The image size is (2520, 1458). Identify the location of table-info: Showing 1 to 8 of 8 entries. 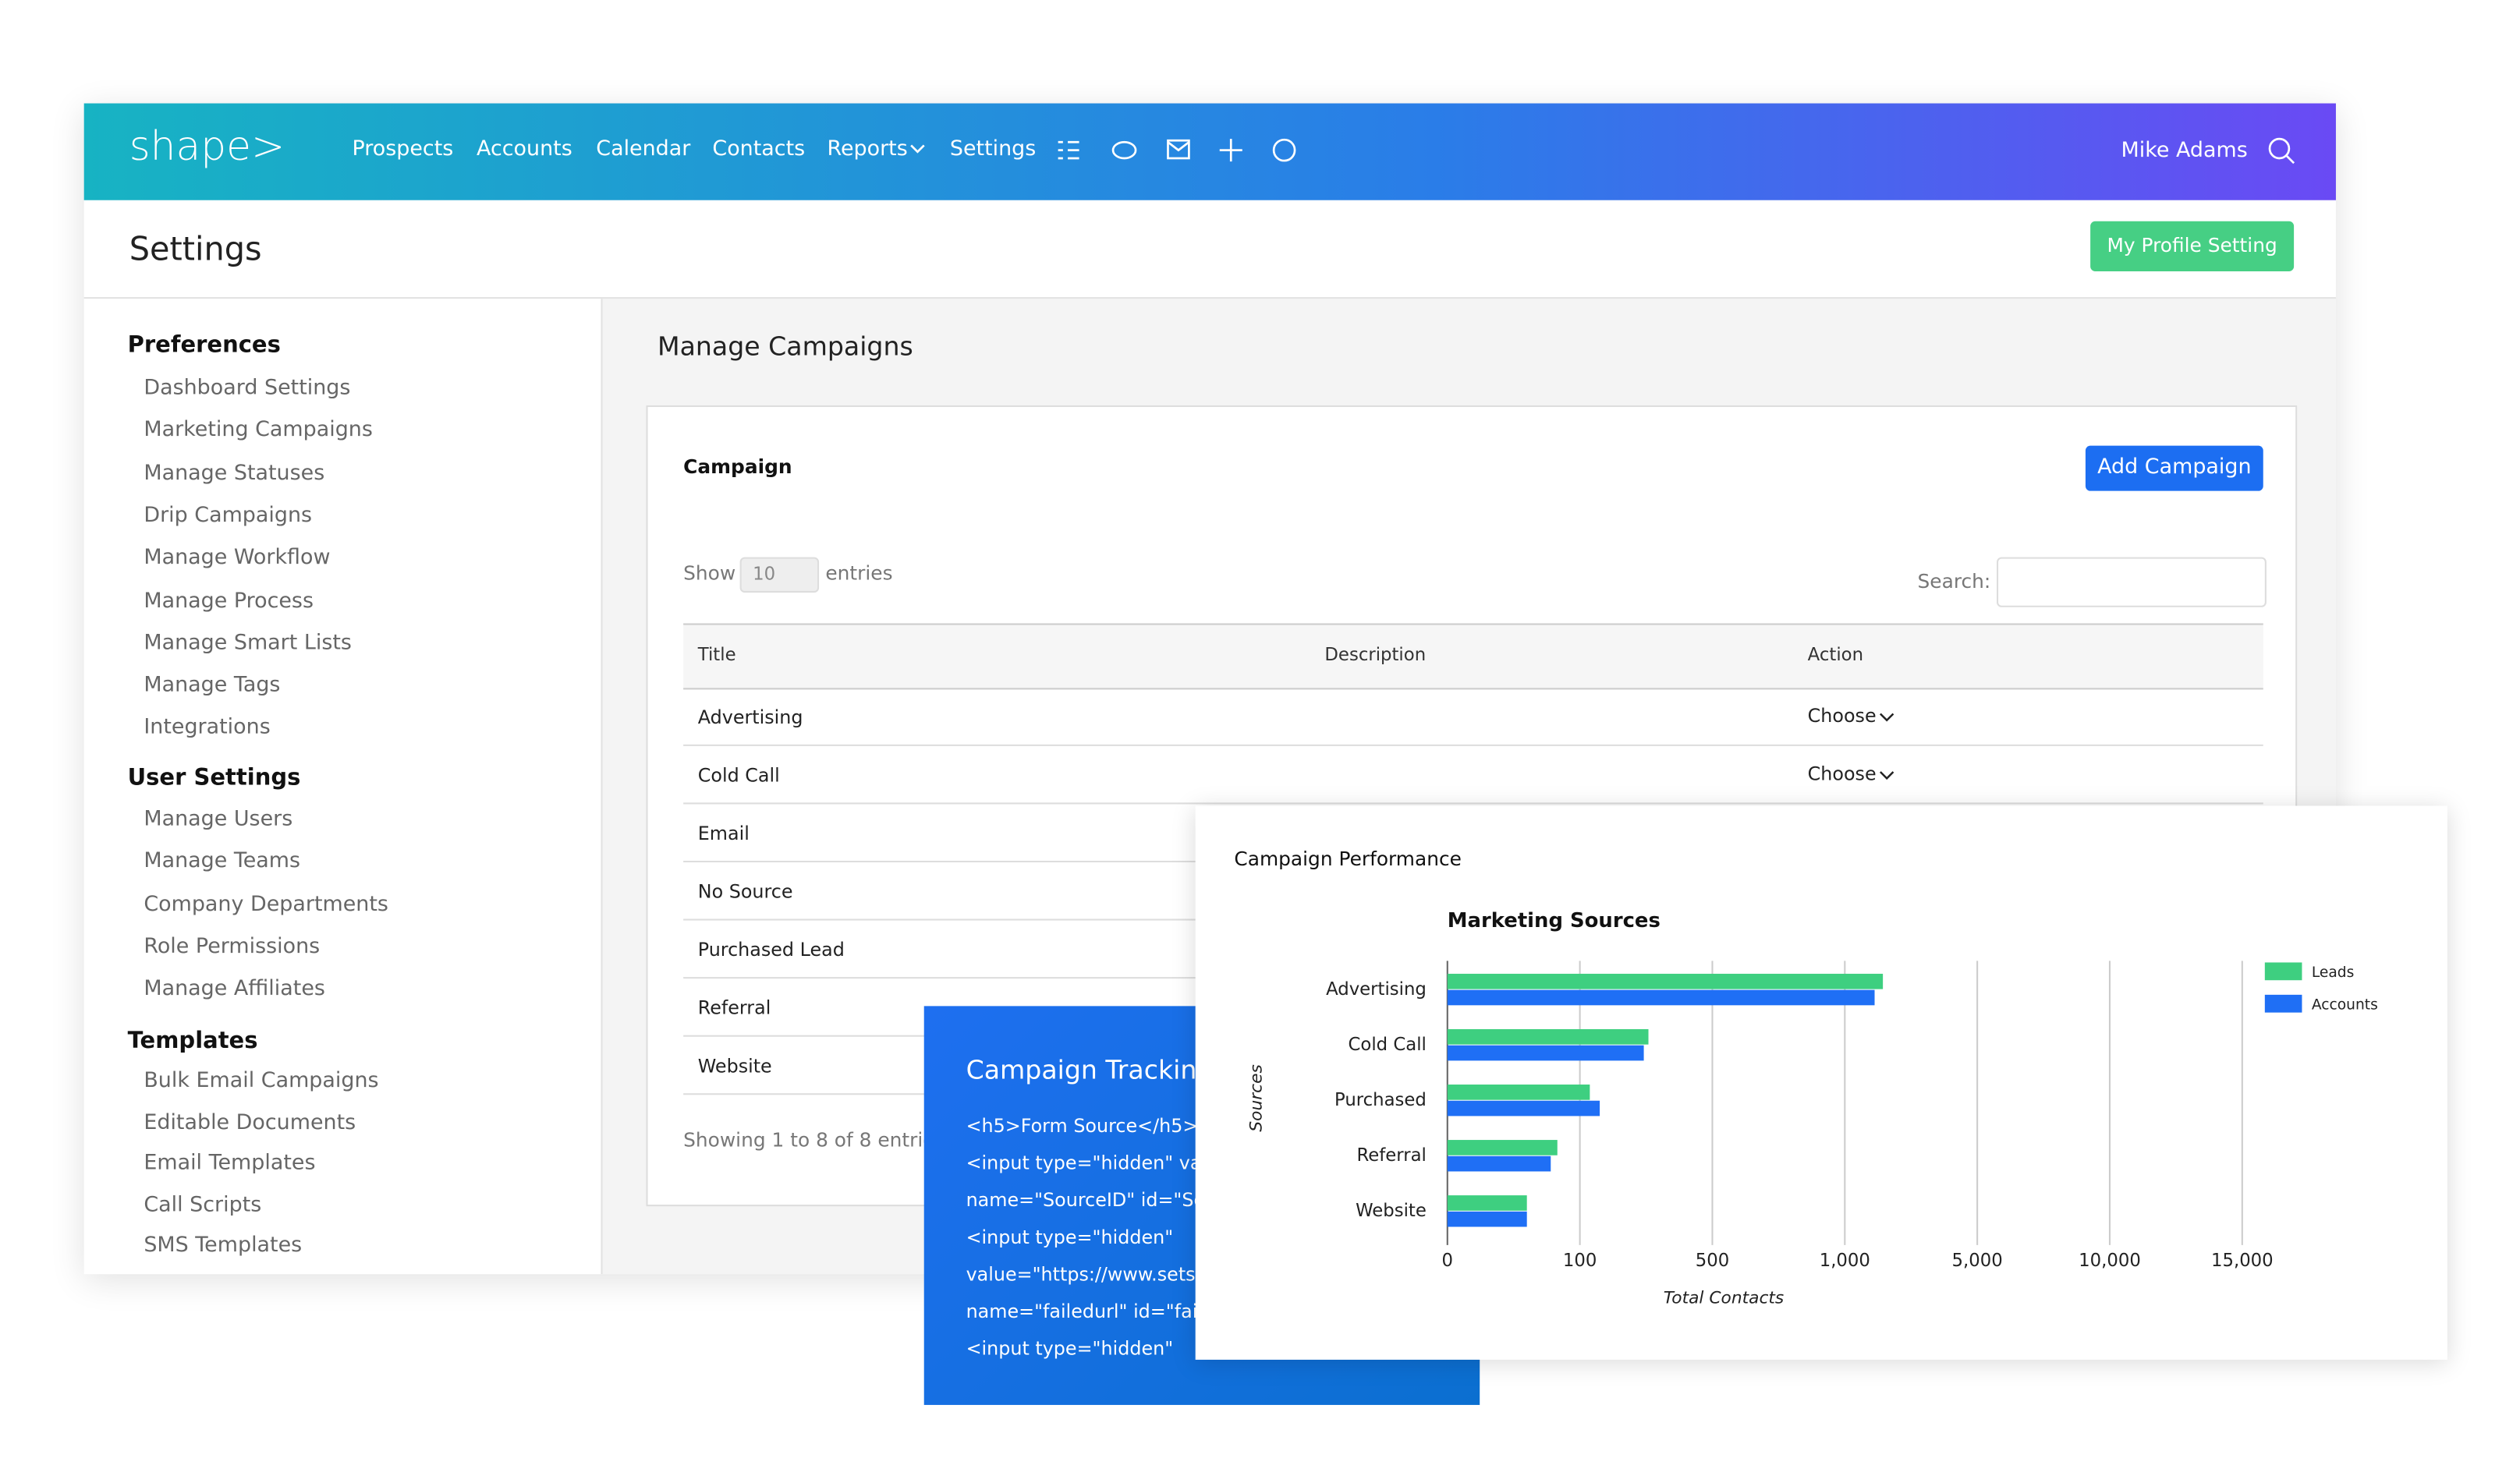
(814, 1140).